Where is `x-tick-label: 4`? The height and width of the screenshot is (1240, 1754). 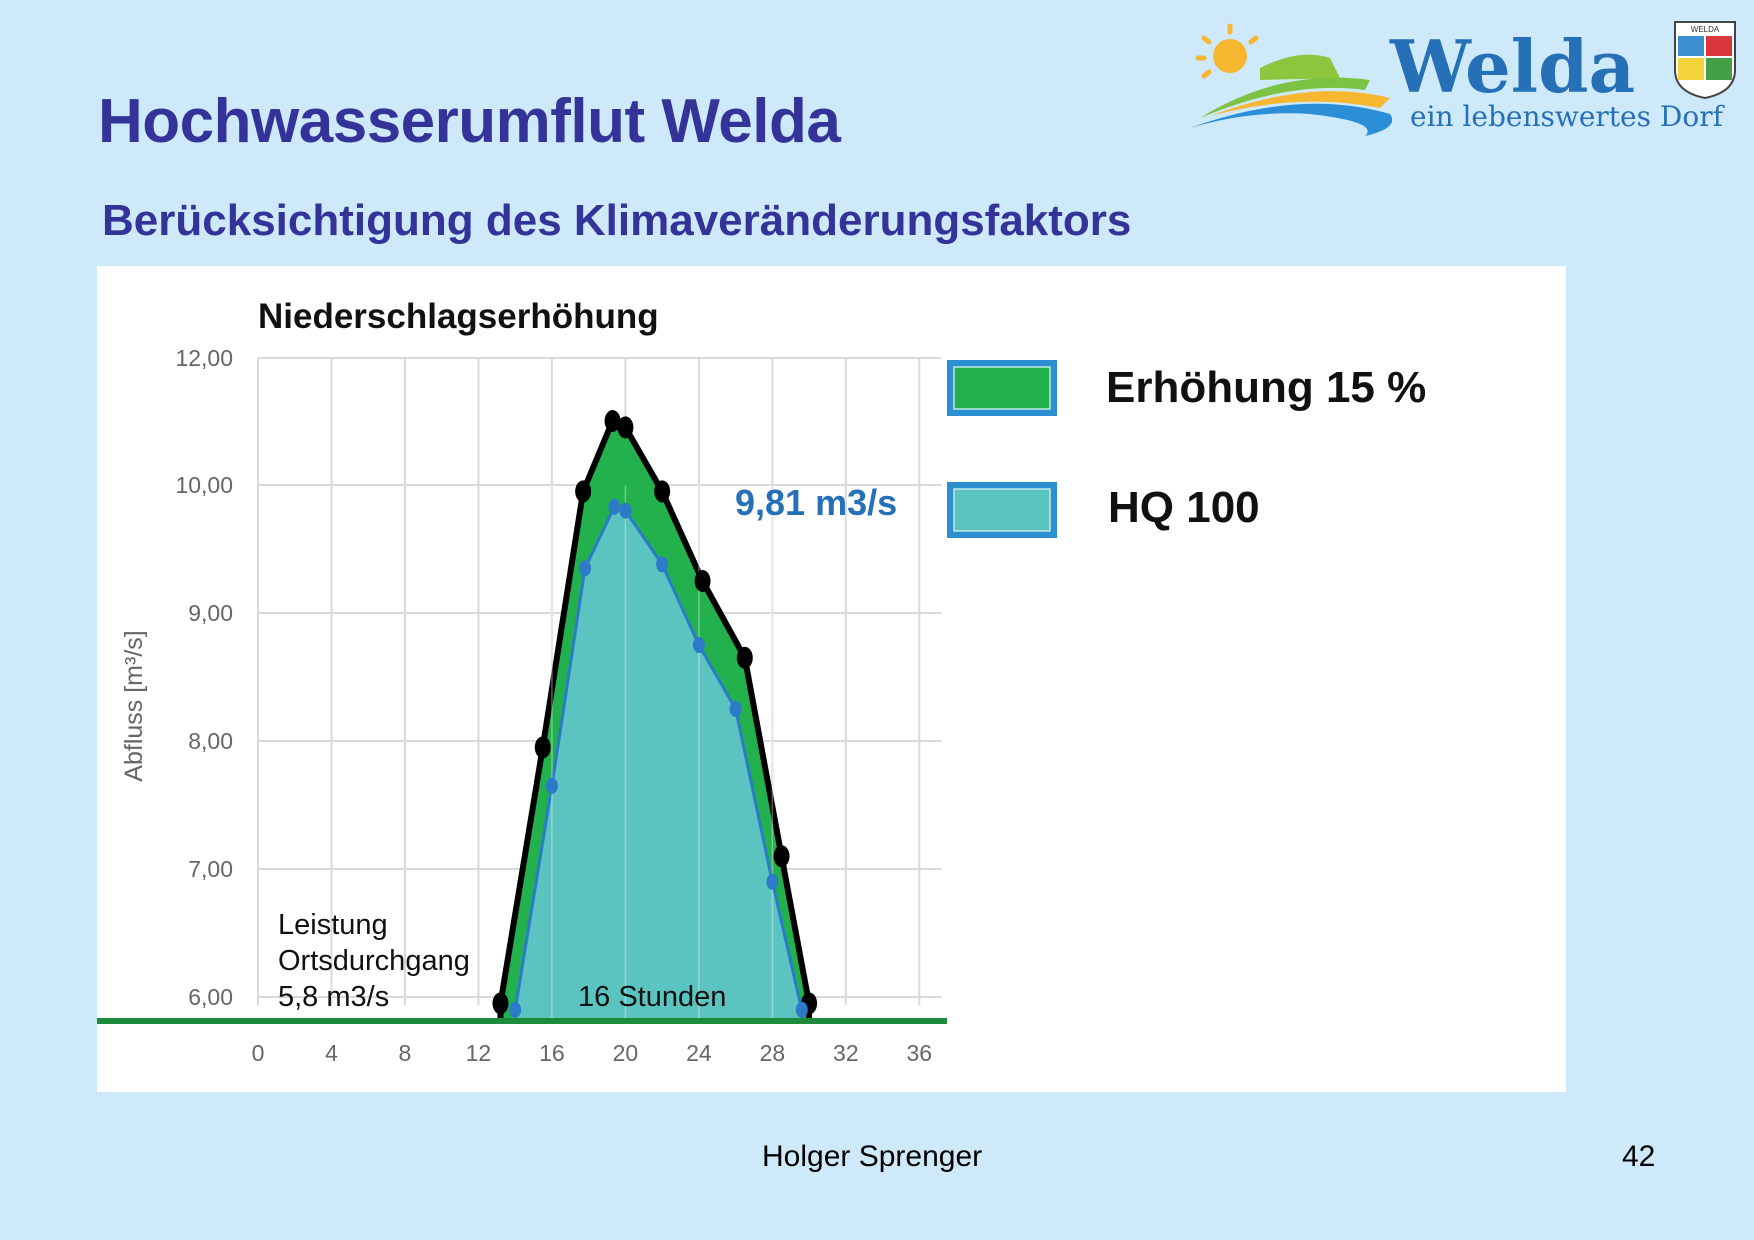
x-tick-label: 4 is located at coordinates (331, 1053).